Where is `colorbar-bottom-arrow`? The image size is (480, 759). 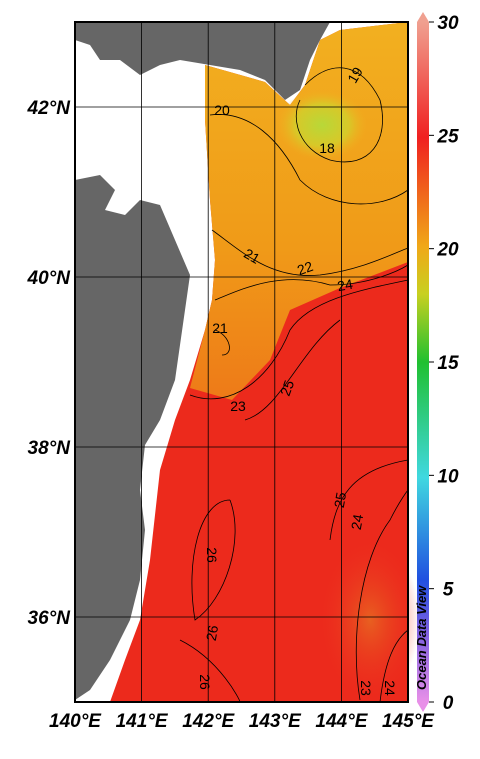
colorbar-bottom-arrow is located at coordinates (423, 707).